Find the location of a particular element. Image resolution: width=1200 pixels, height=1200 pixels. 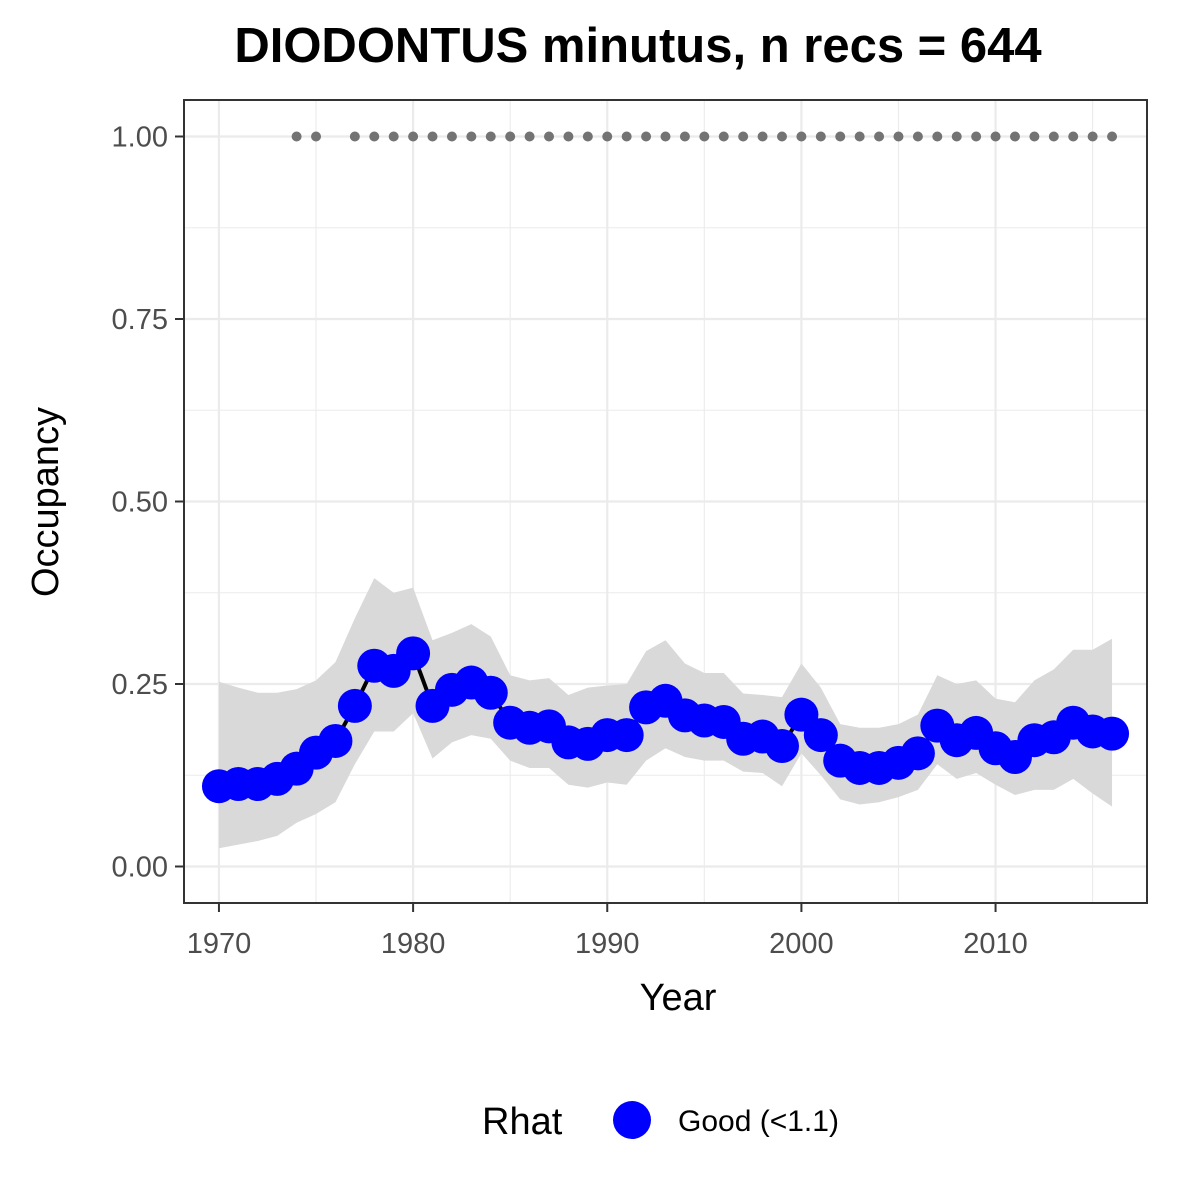

x-tick-label: 2000 is located at coordinates (801, 944).